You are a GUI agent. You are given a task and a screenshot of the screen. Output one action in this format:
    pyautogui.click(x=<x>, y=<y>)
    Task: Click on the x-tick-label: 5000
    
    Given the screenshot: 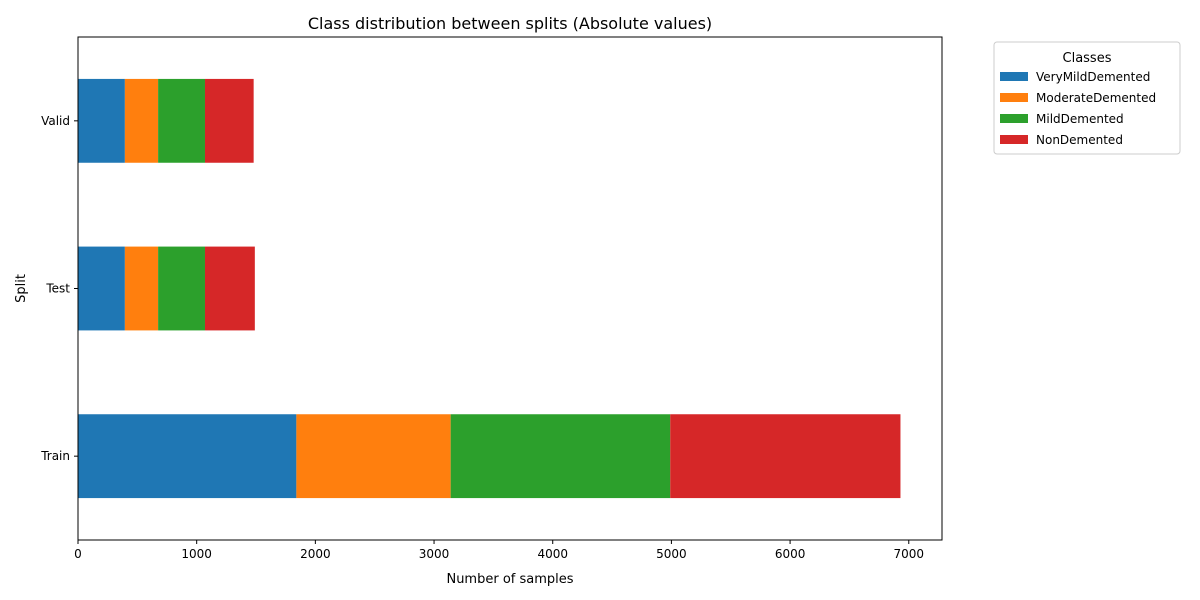 What is the action you would take?
    pyautogui.click(x=671, y=554)
    